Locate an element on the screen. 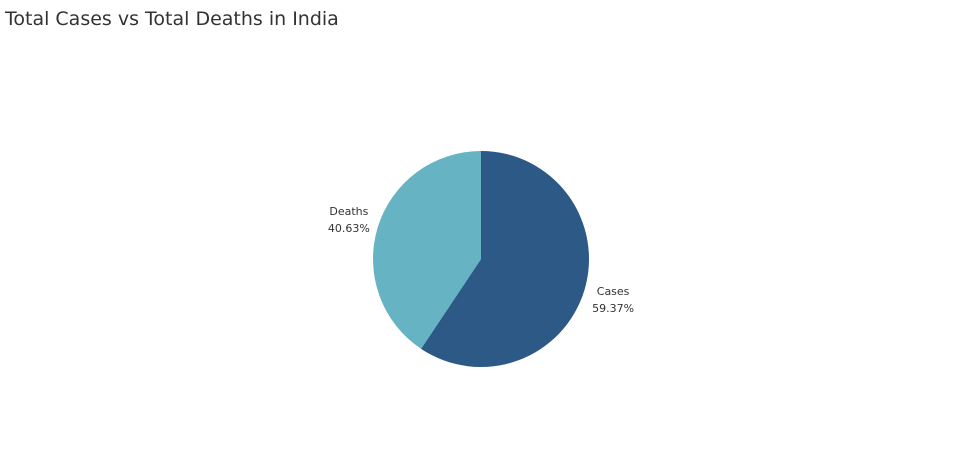  chart-title: Total Cases vs Total Deaths in India is located at coordinates (172, 19).